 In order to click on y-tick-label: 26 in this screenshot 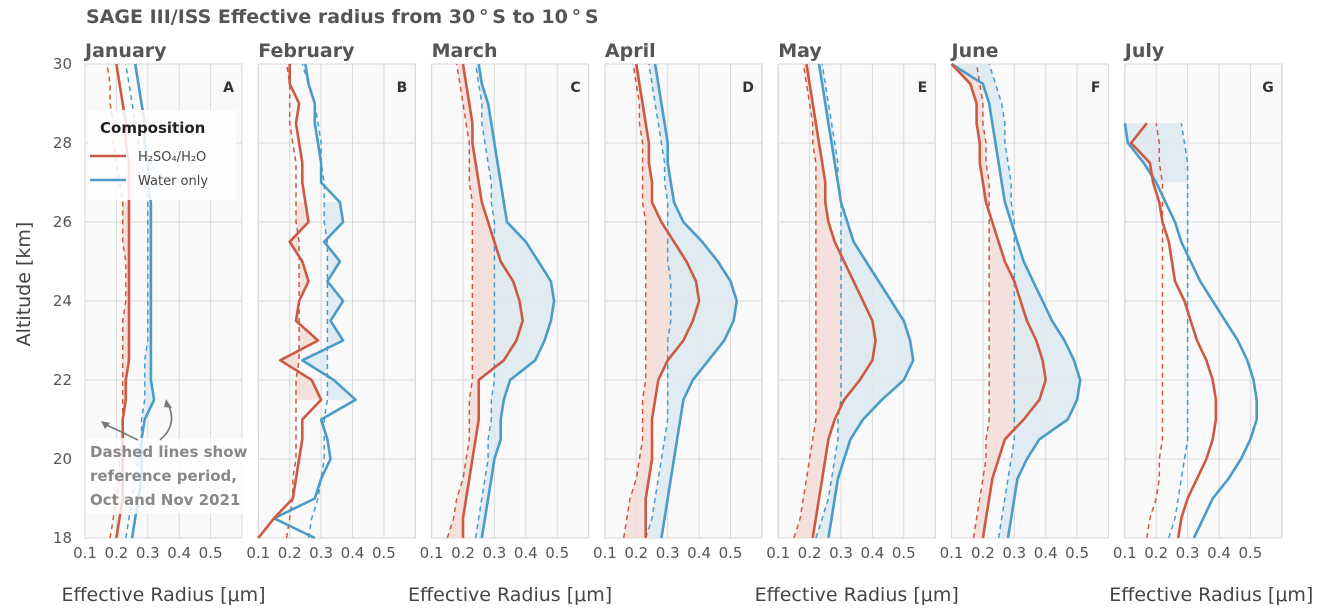, I will do `click(62, 222)`.